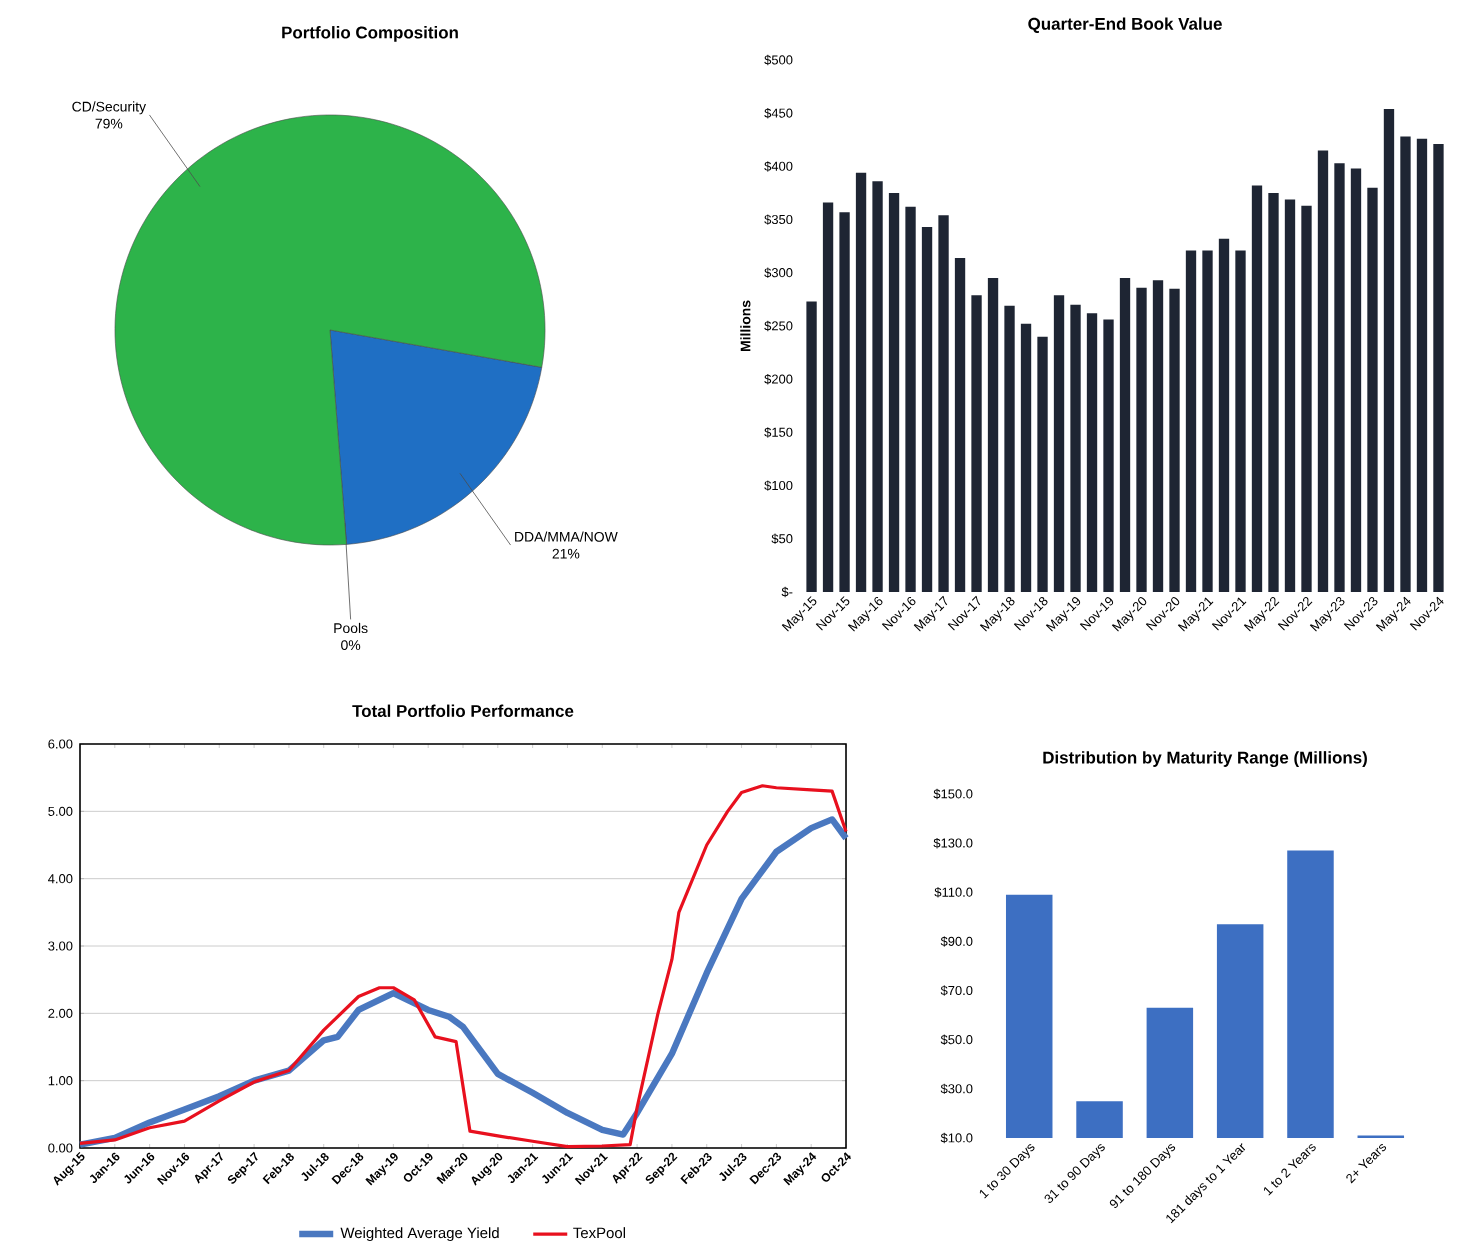 The width and height of the screenshot is (1460, 1258). What do you see at coordinates (1125, 25) in the screenshot?
I see `chart-title: Quarter-End Book Value` at bounding box center [1125, 25].